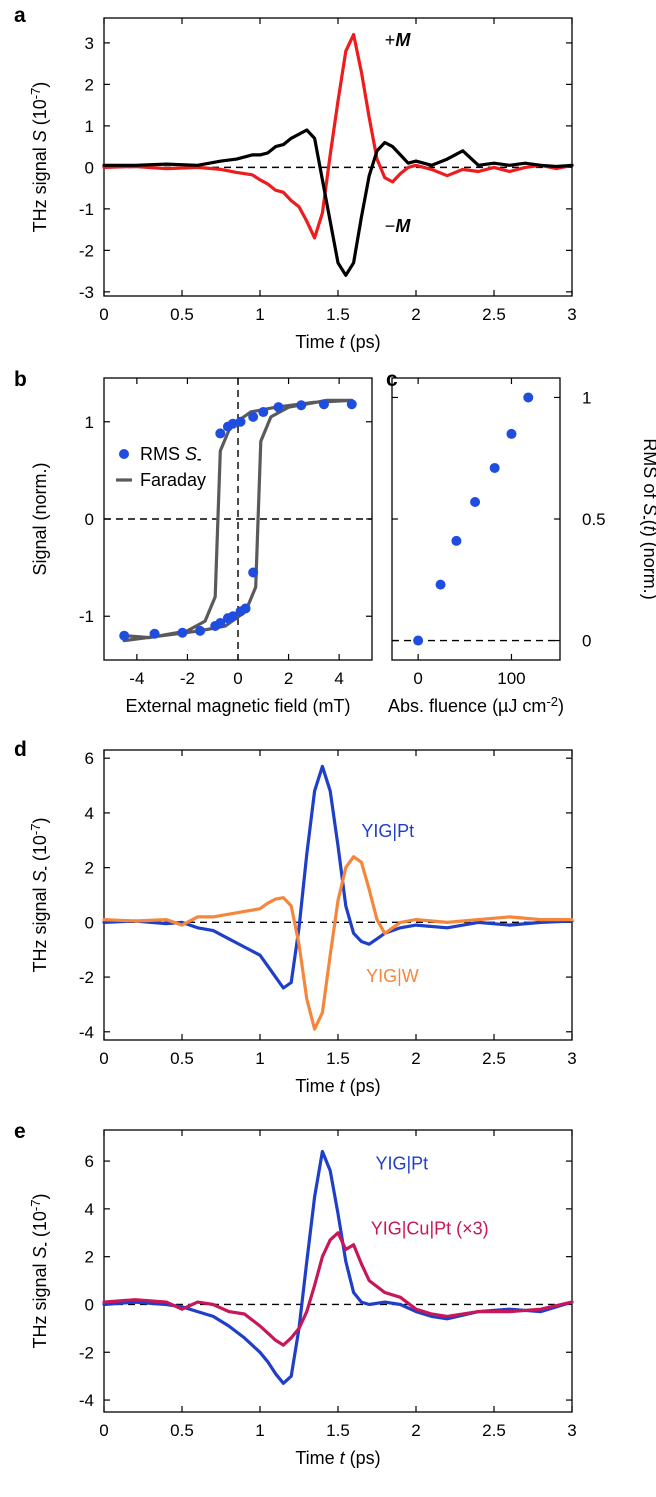 The width and height of the screenshot is (656, 1497). Describe the element at coordinates (44, 1244) in the screenshot. I see `y-axis-label-e-part: -` at that location.